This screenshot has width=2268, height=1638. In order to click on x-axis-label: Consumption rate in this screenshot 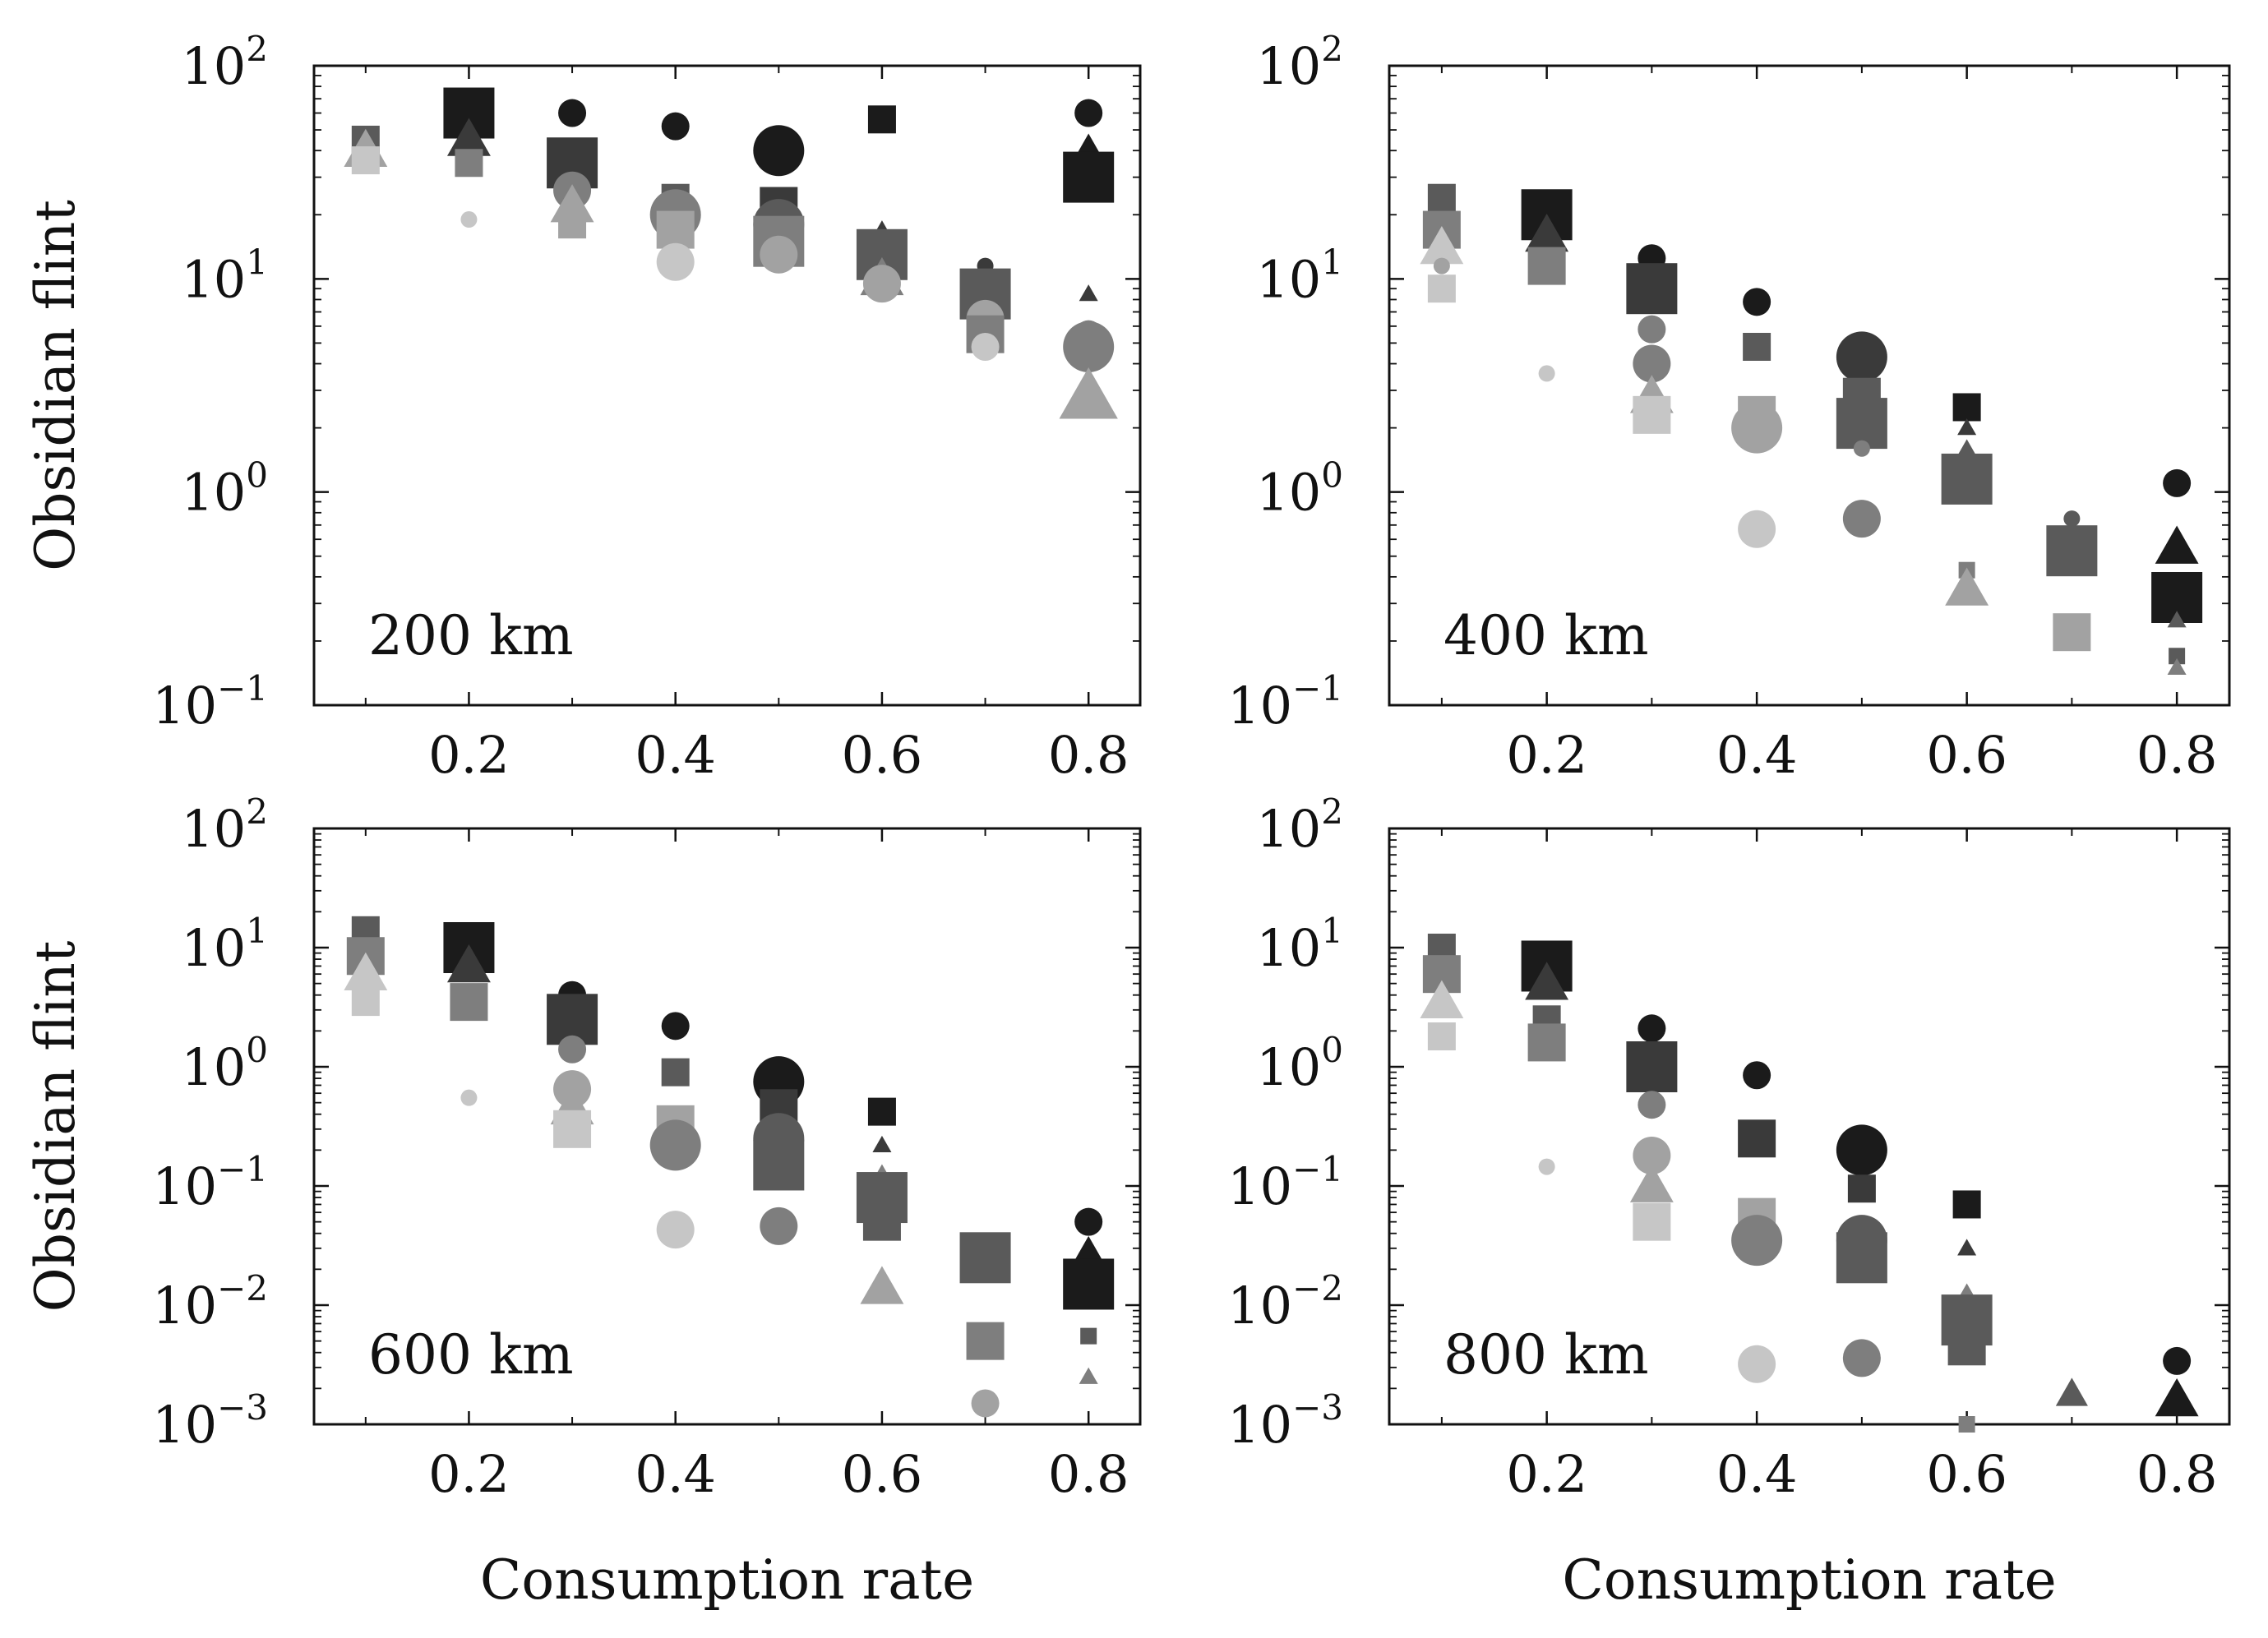, I will do `click(1809, 1580)`.